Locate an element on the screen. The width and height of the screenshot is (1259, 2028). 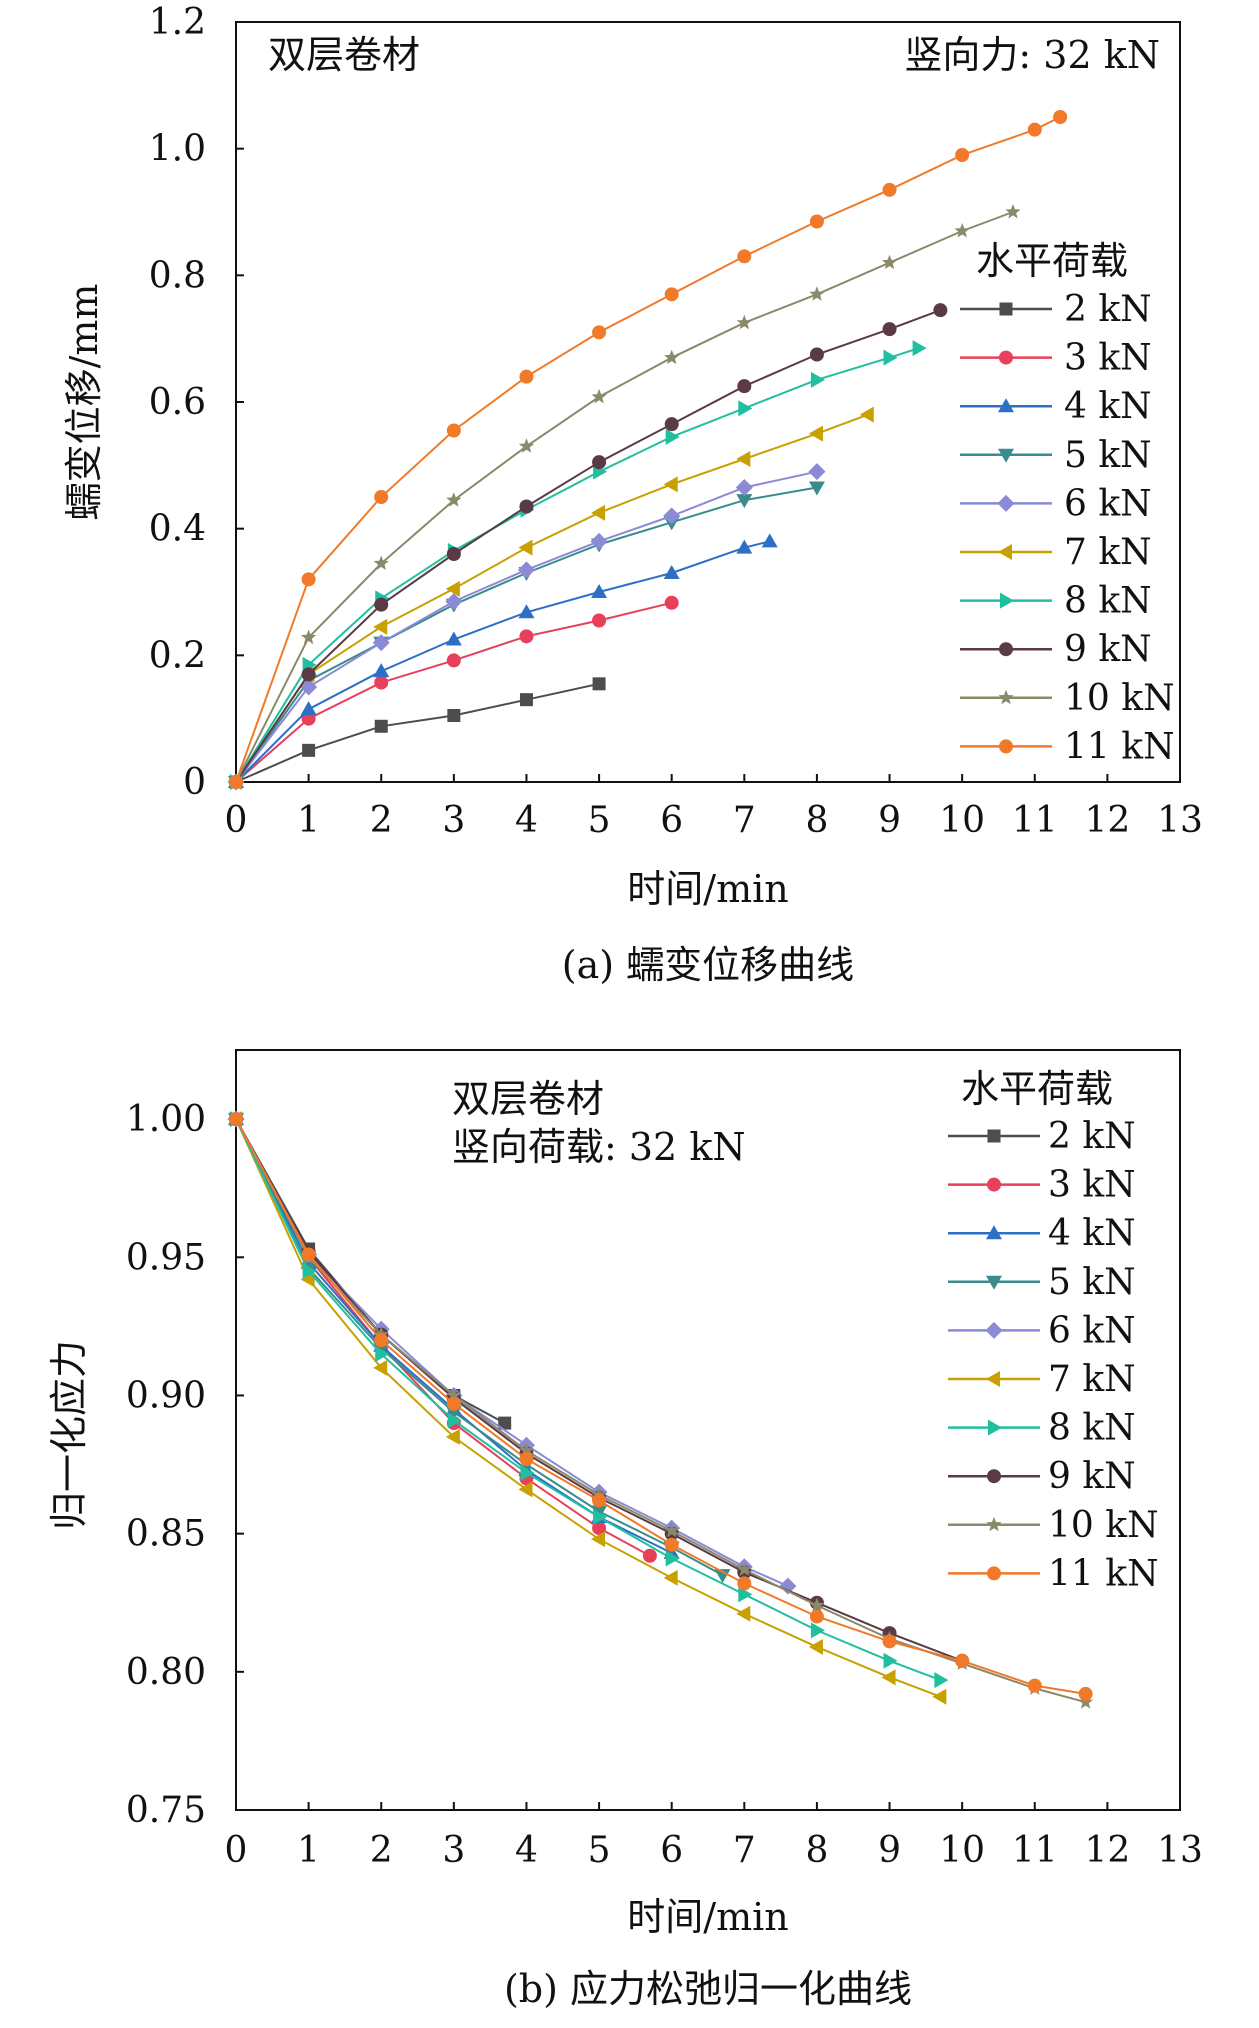
x-tick-label: 12 is located at coordinates (1107, 1850).